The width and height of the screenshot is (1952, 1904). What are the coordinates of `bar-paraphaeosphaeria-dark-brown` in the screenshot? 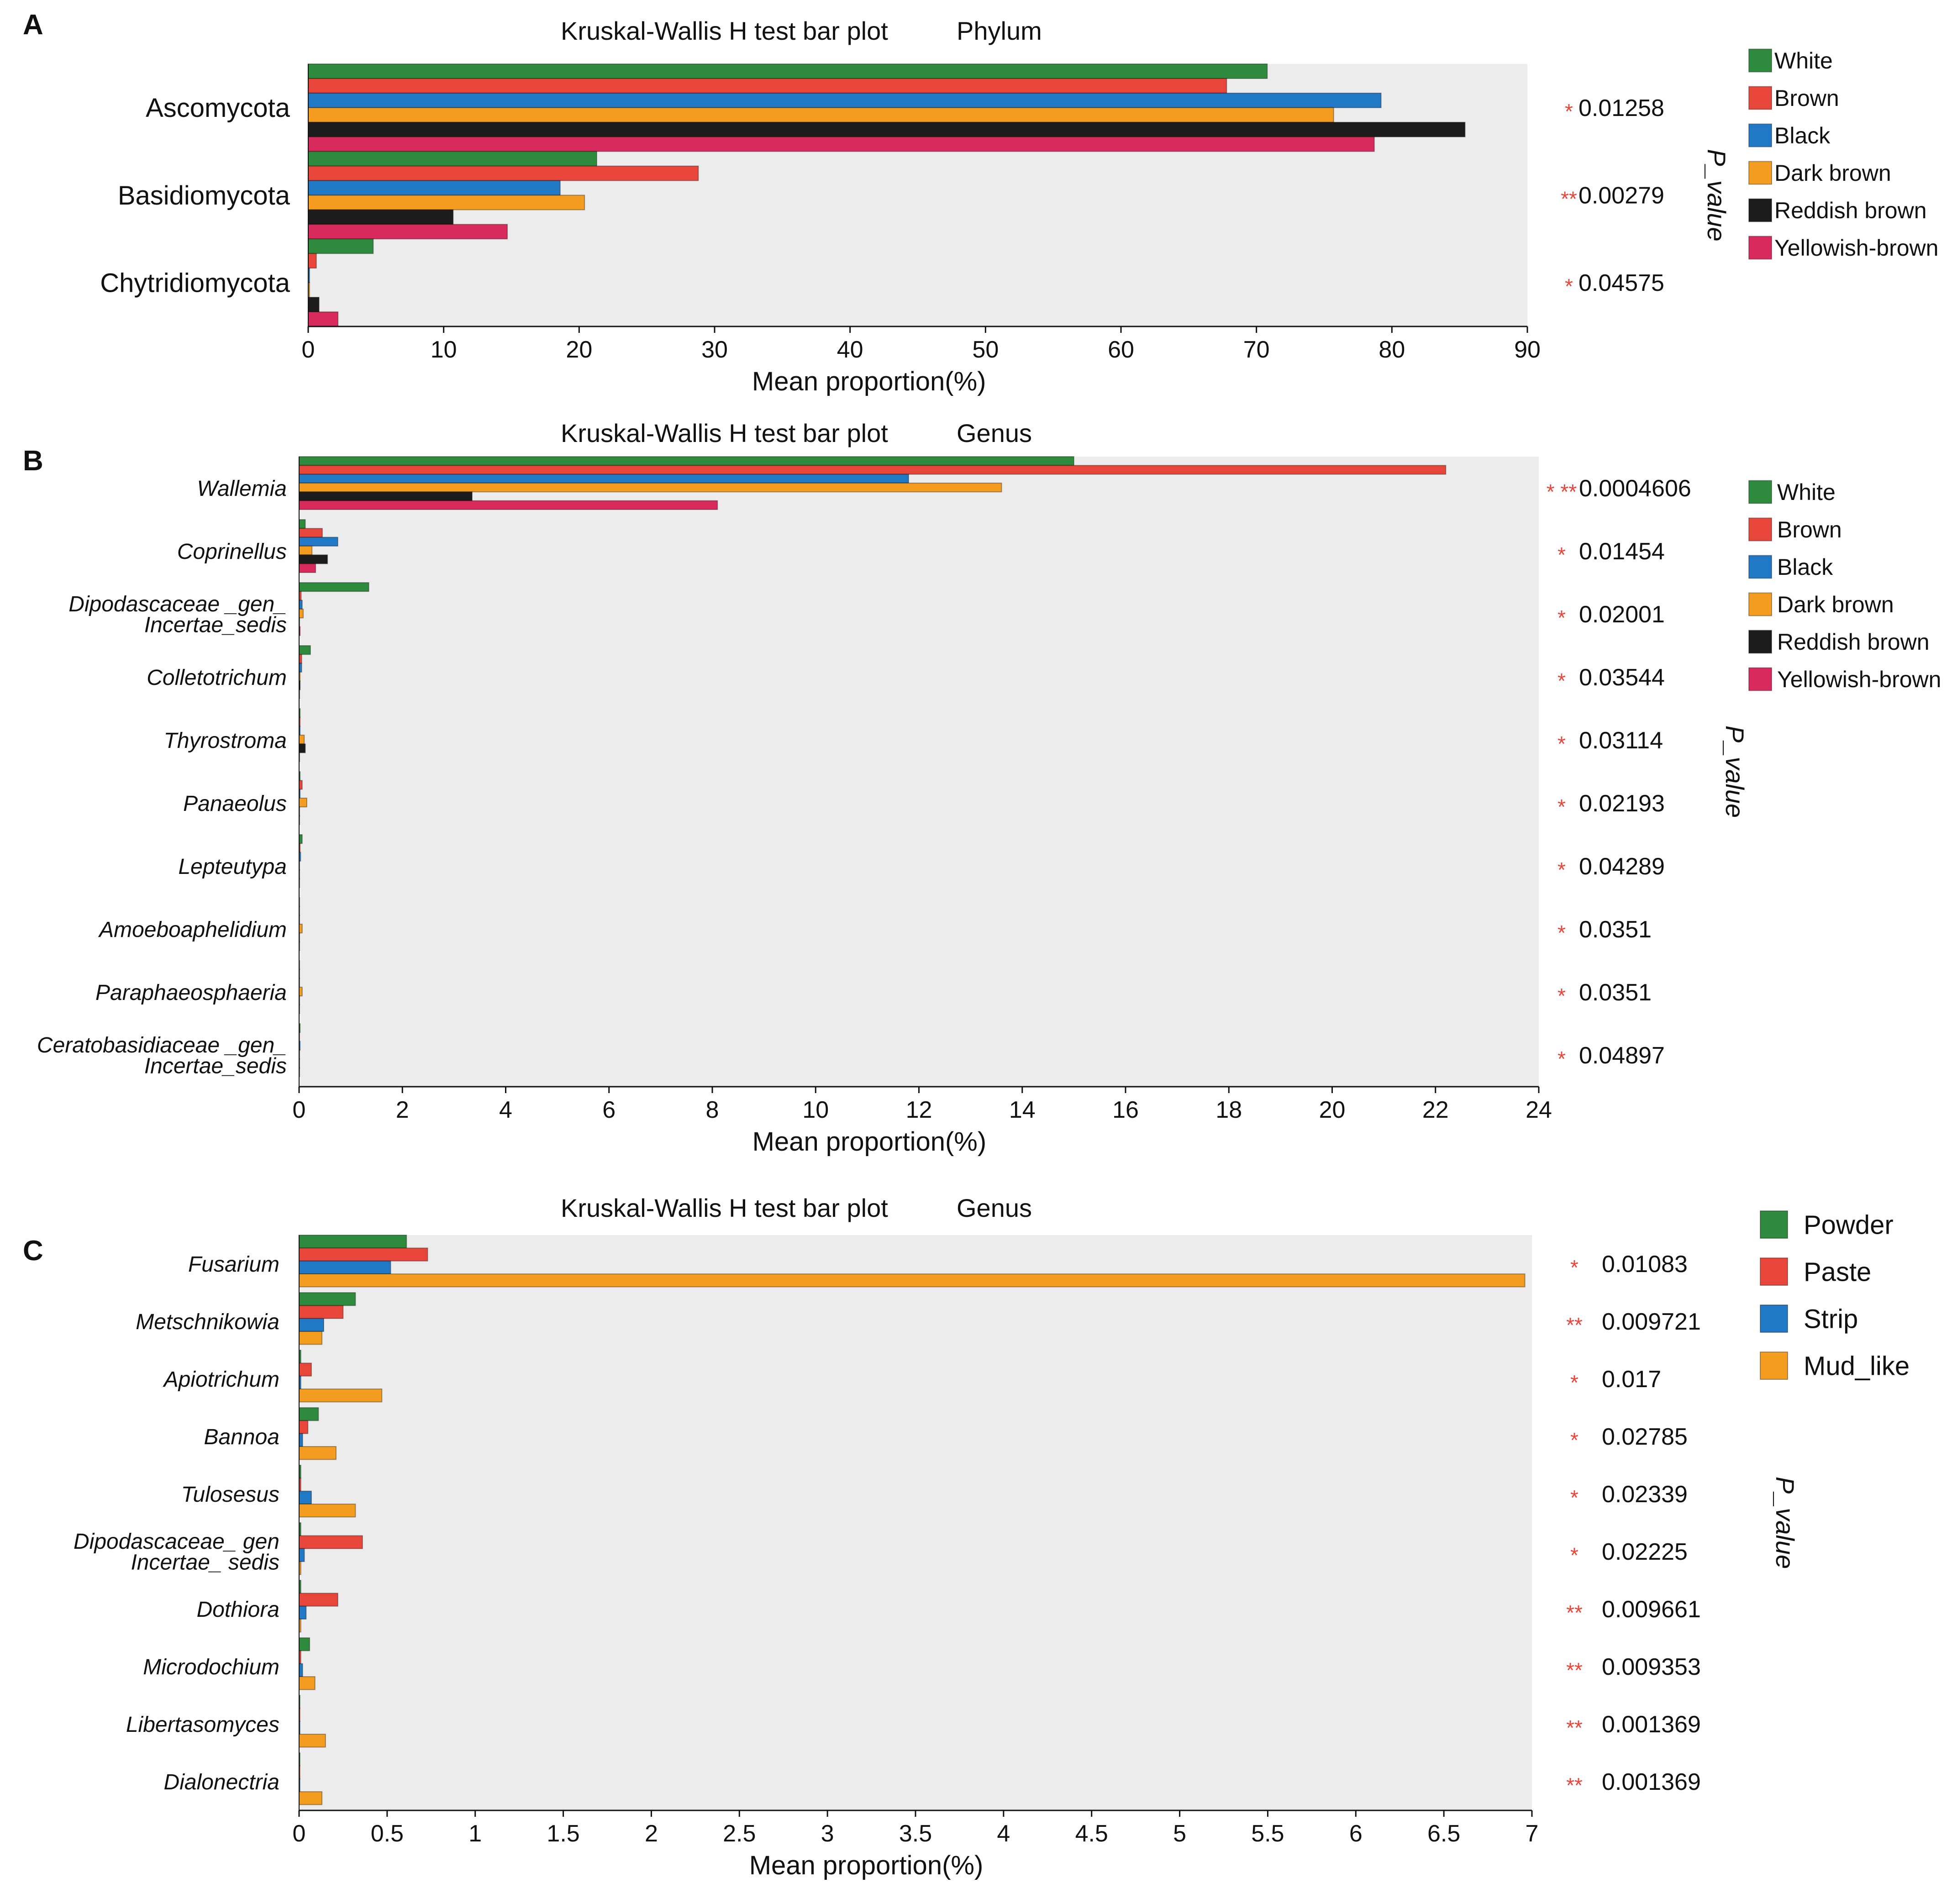 It's located at (301, 992).